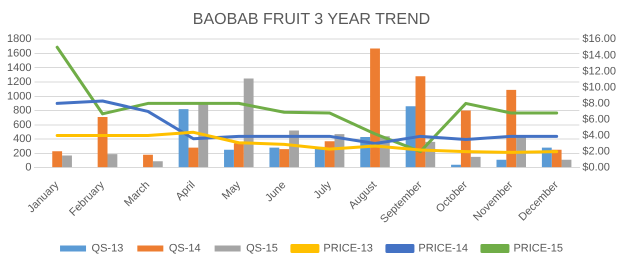 Image resolution: width=629 pixels, height=264 pixels. What do you see at coordinates (19, 96) in the screenshot?
I see `y-tick-label: 1000` at bounding box center [19, 96].